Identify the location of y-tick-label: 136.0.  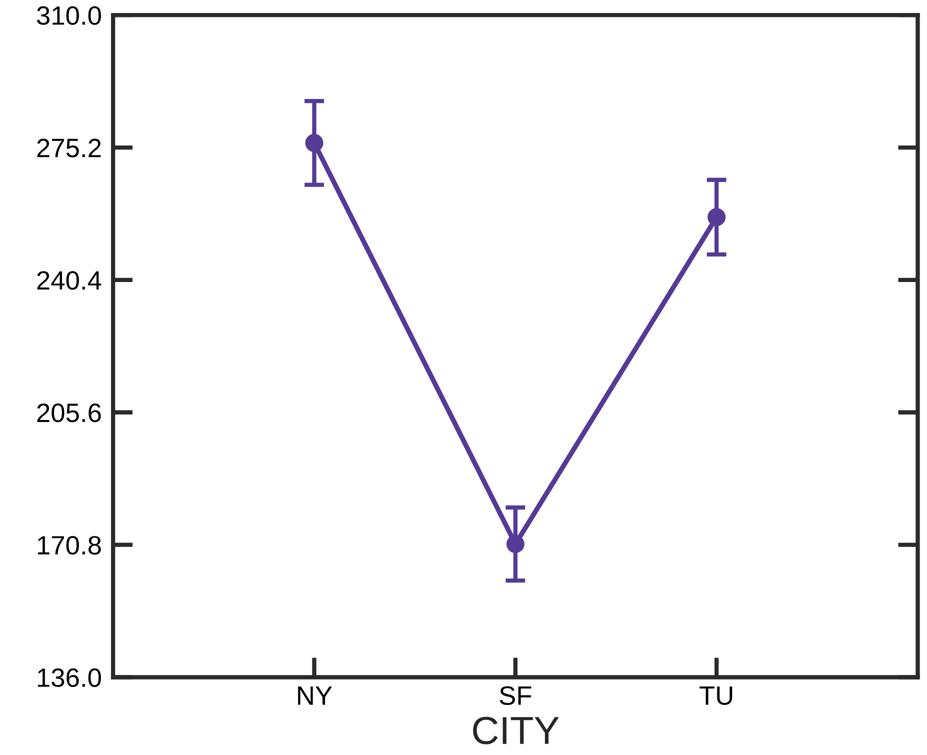
(69, 678).